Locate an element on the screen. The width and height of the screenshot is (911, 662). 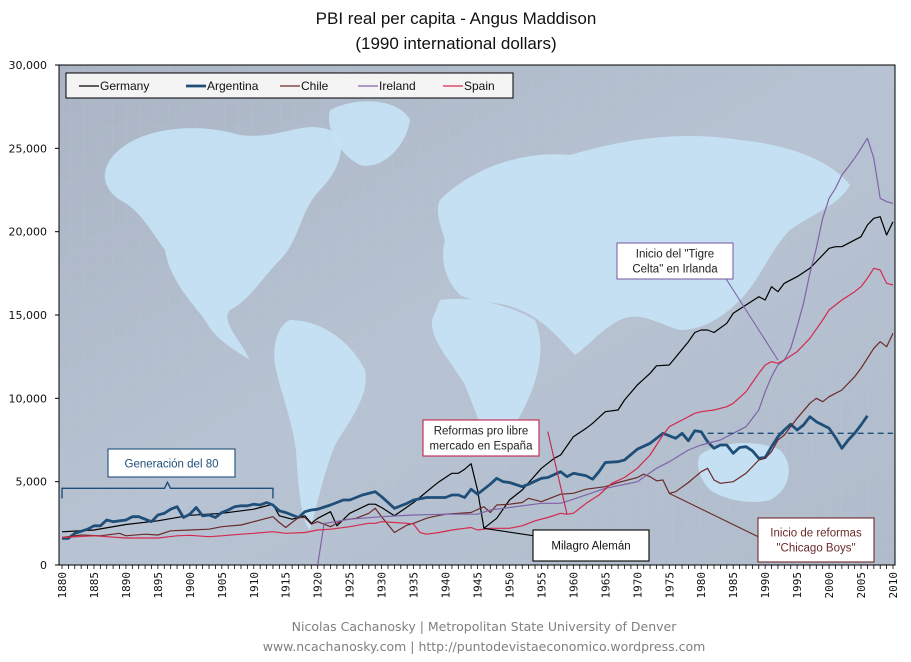
chart-subtitle: (1990 international dollars) is located at coordinates (455, 43).